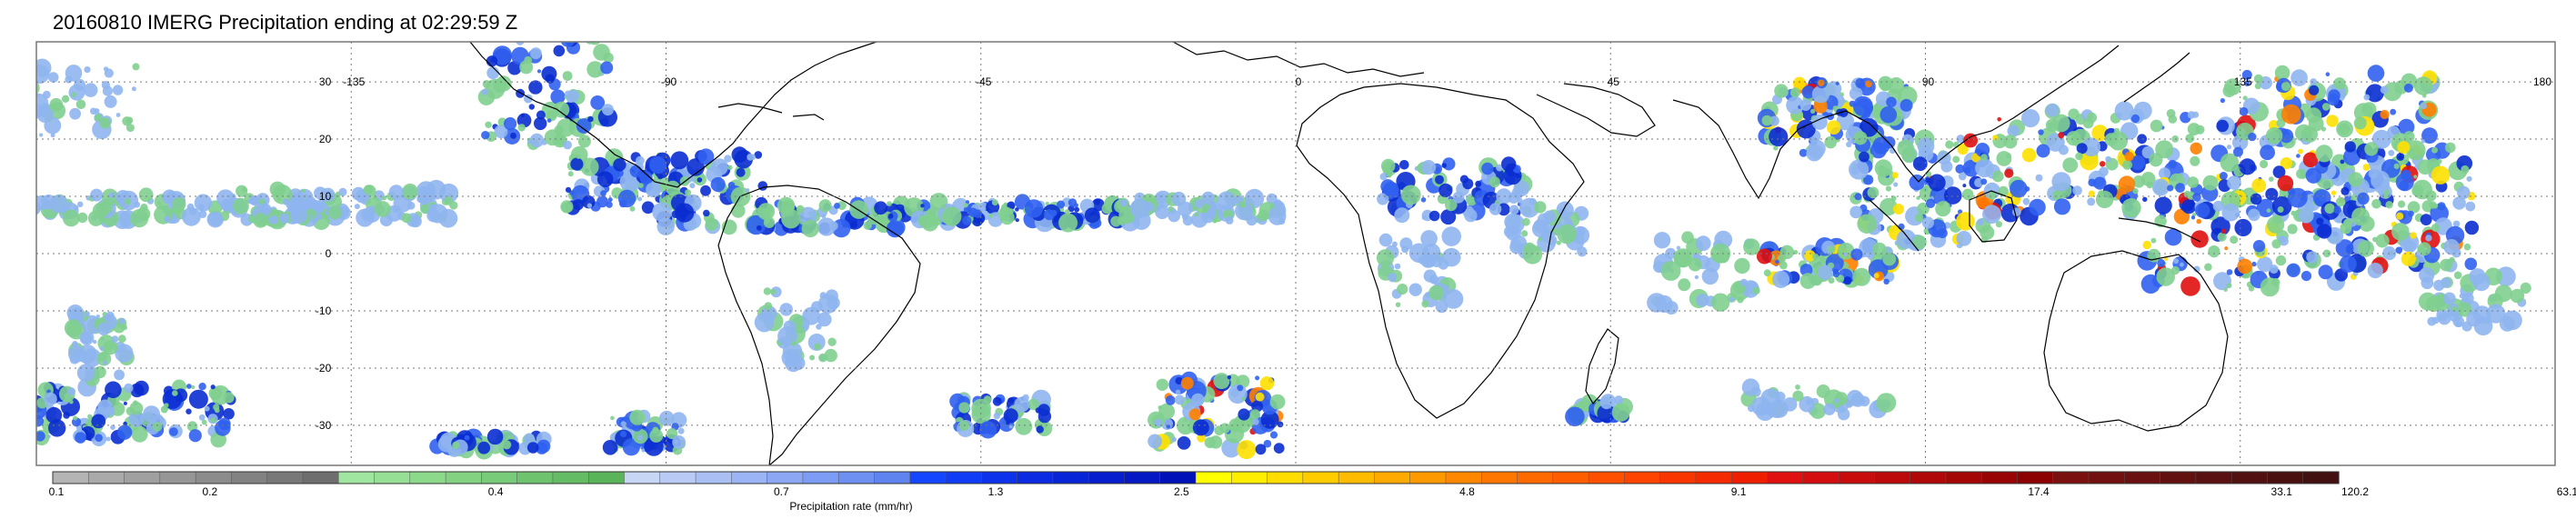 The height and width of the screenshot is (519, 2576). Describe the element at coordinates (2355, 492) in the screenshot. I see `colorbar-tick-label: 120.2` at that location.